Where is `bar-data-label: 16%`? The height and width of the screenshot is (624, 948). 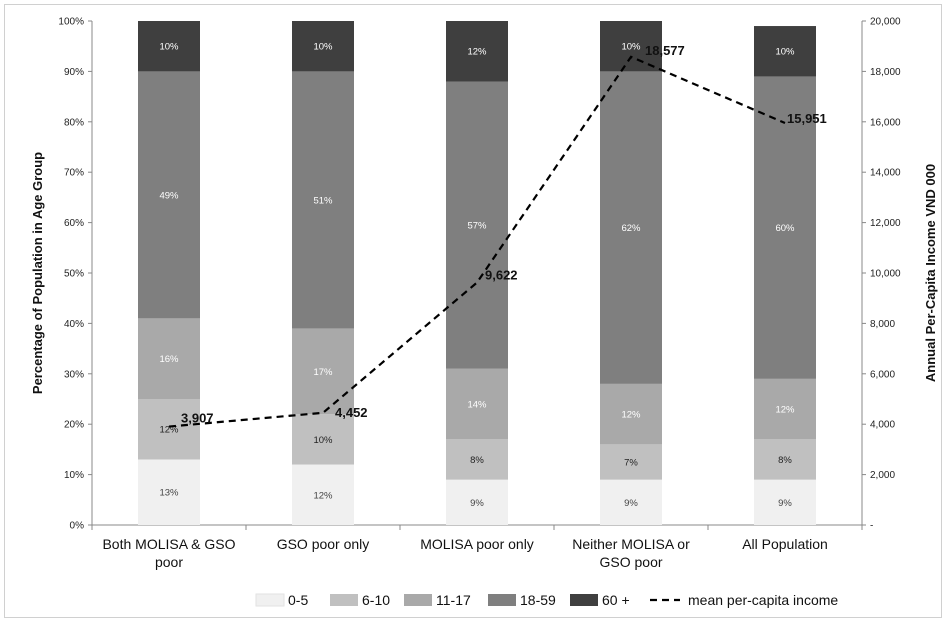 bar-data-label: 16% is located at coordinates (169, 359).